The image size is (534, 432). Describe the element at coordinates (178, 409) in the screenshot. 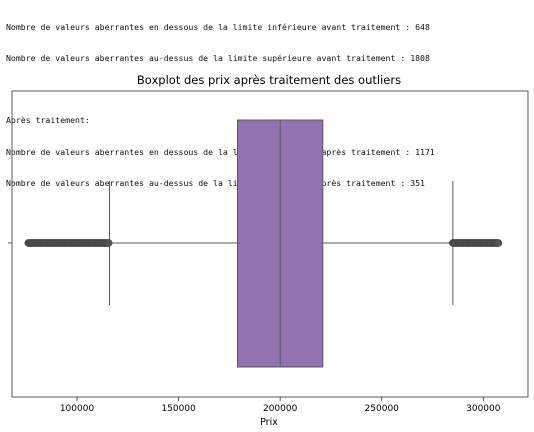

I see `x-tick-label: 150000` at that location.